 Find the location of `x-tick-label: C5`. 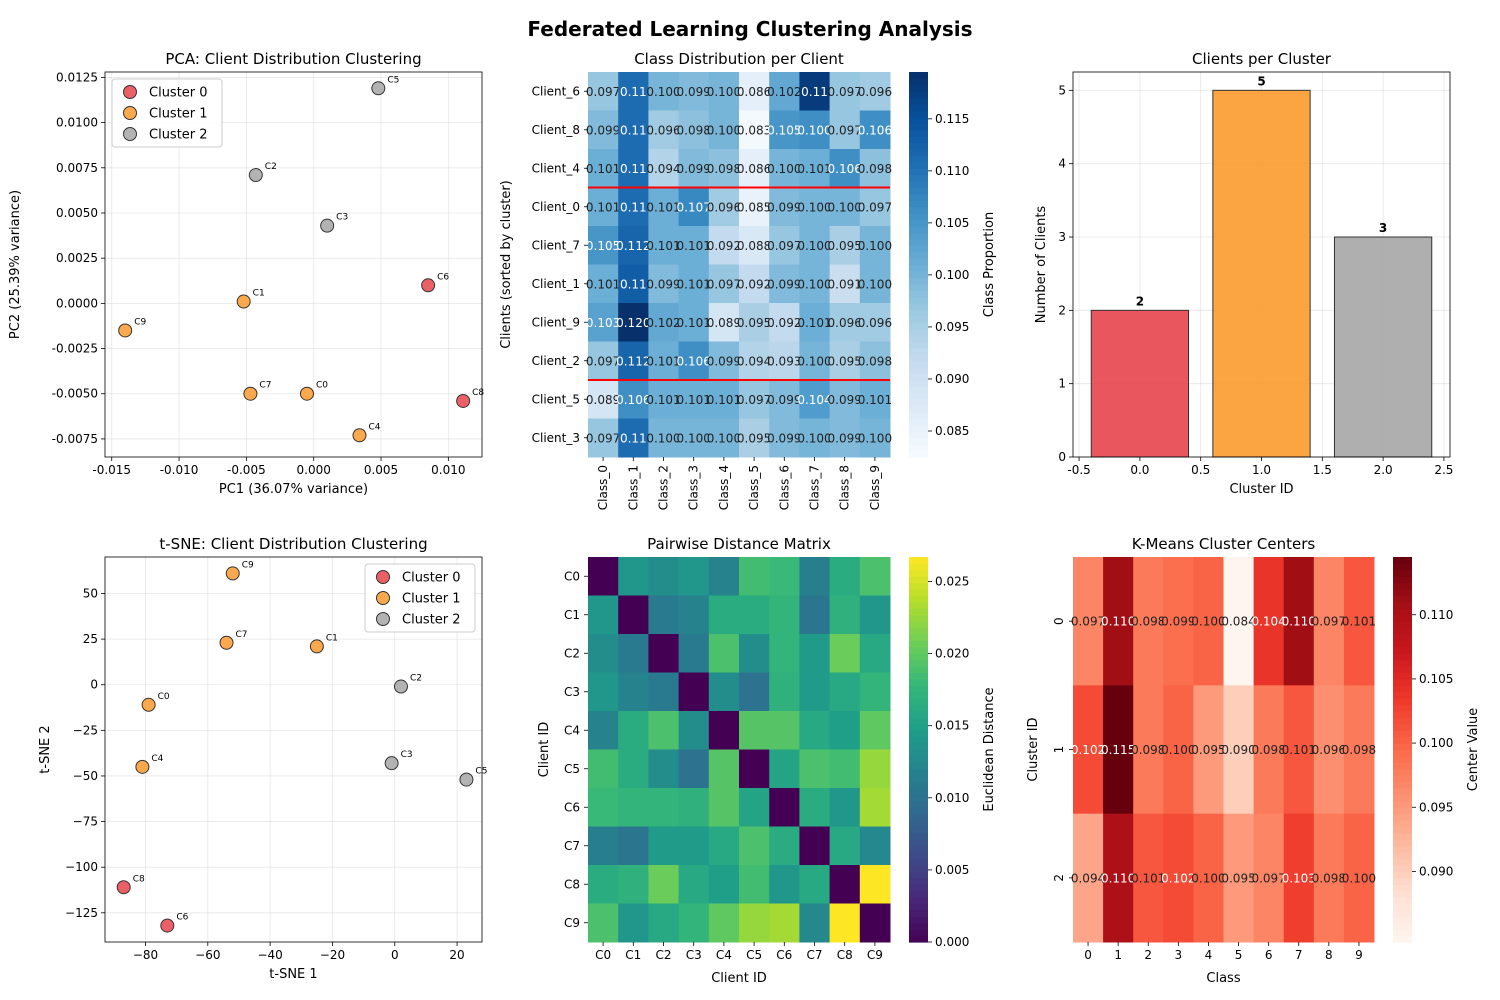

x-tick-label: C5 is located at coordinates (754, 955).